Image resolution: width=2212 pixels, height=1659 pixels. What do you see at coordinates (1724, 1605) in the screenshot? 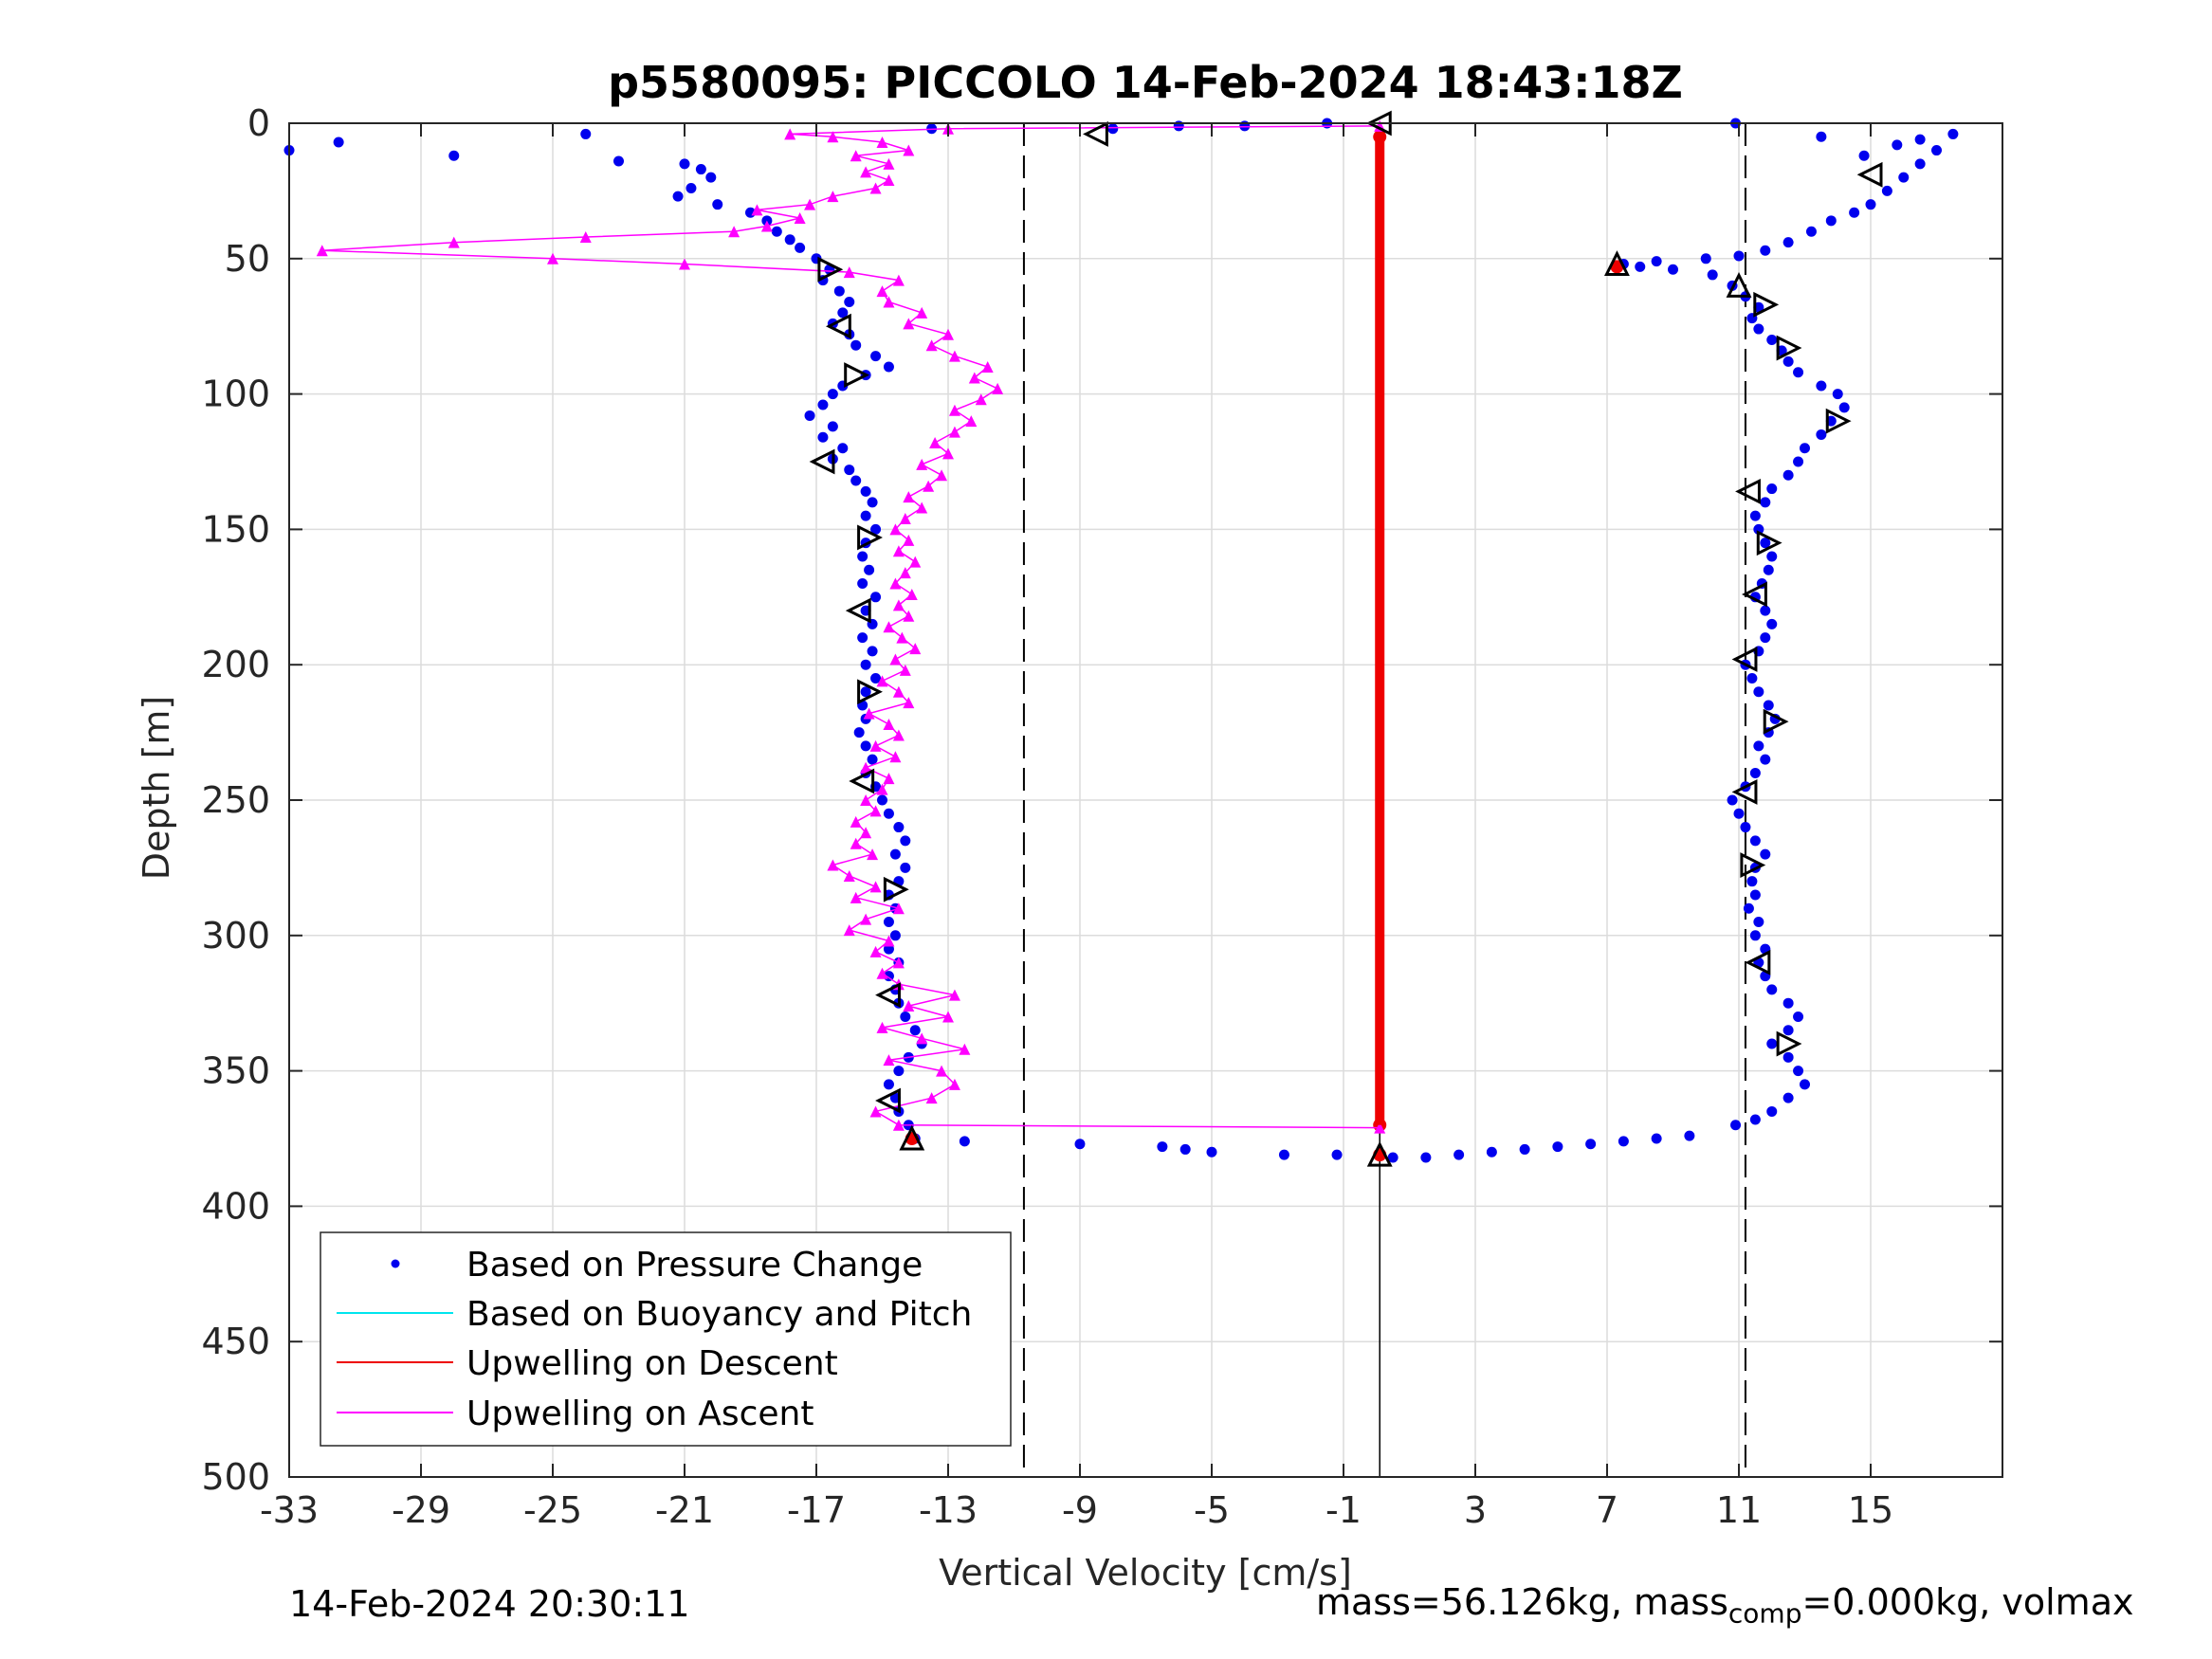
I see `footer-mass-info: mass=56.126kg, masscomp=0.000kg, volmax` at bounding box center [1724, 1605].